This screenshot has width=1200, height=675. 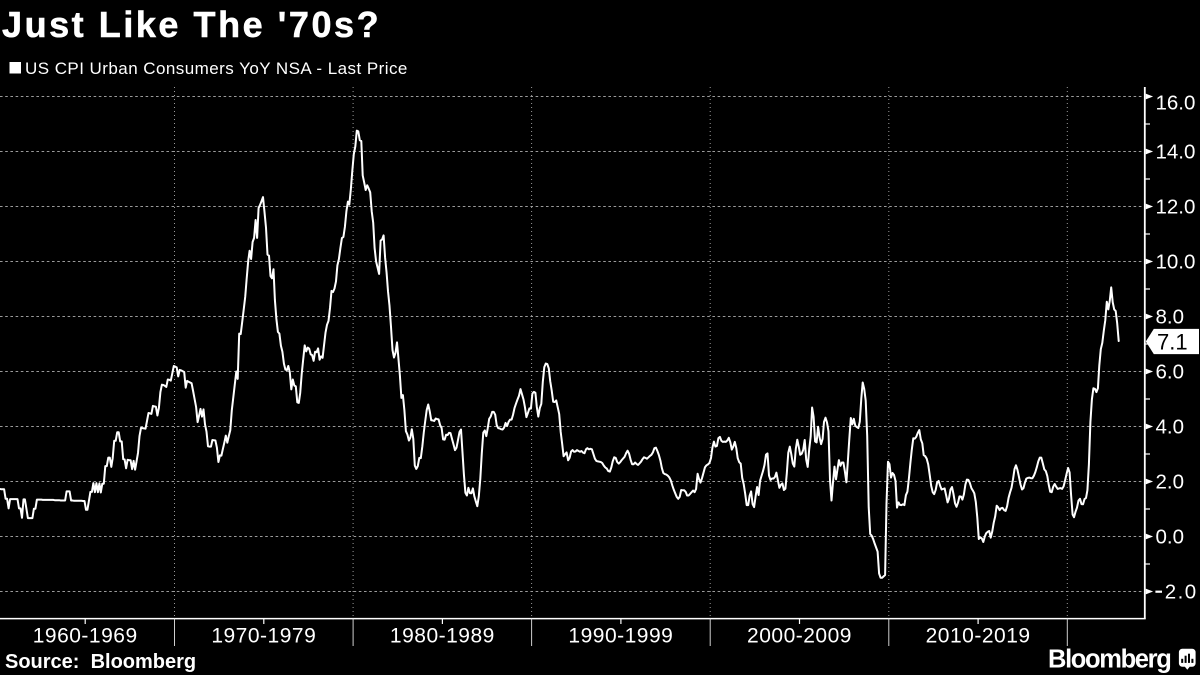 I want to click on svg-text: 14.0, so click(x=1176, y=152).